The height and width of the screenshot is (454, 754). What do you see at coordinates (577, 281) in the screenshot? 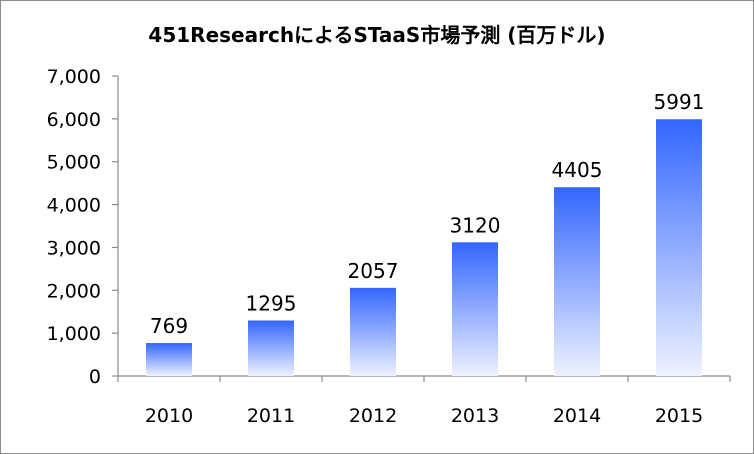
I see `bar-2014` at bounding box center [577, 281].